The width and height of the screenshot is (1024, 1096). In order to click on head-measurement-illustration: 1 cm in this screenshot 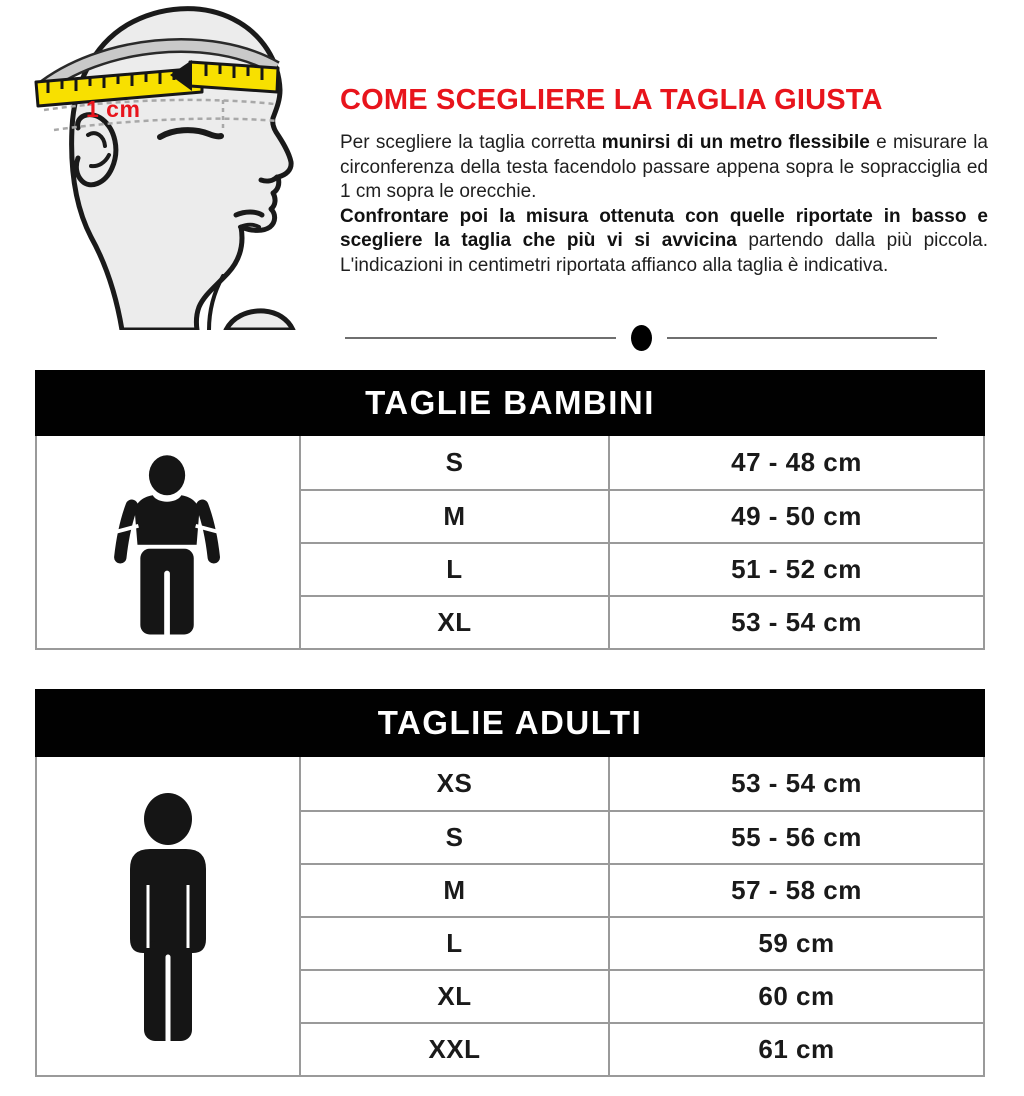, I will do `click(180, 165)`.